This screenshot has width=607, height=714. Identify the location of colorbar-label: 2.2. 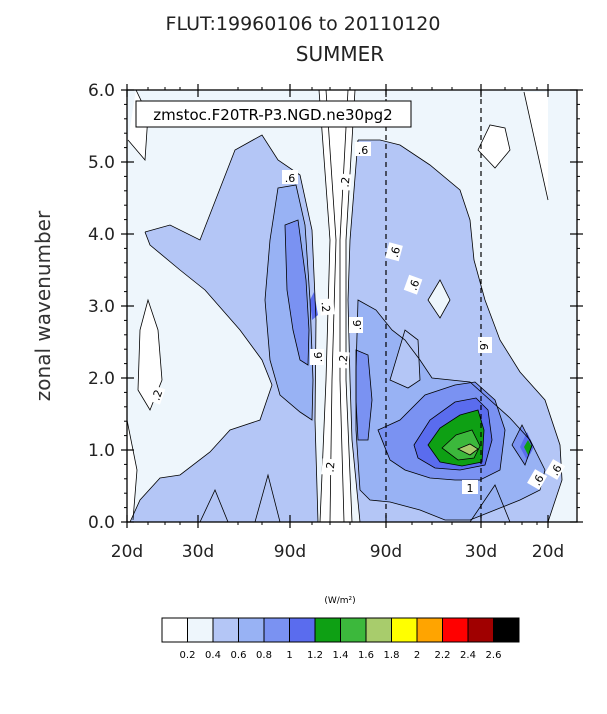
(443, 655).